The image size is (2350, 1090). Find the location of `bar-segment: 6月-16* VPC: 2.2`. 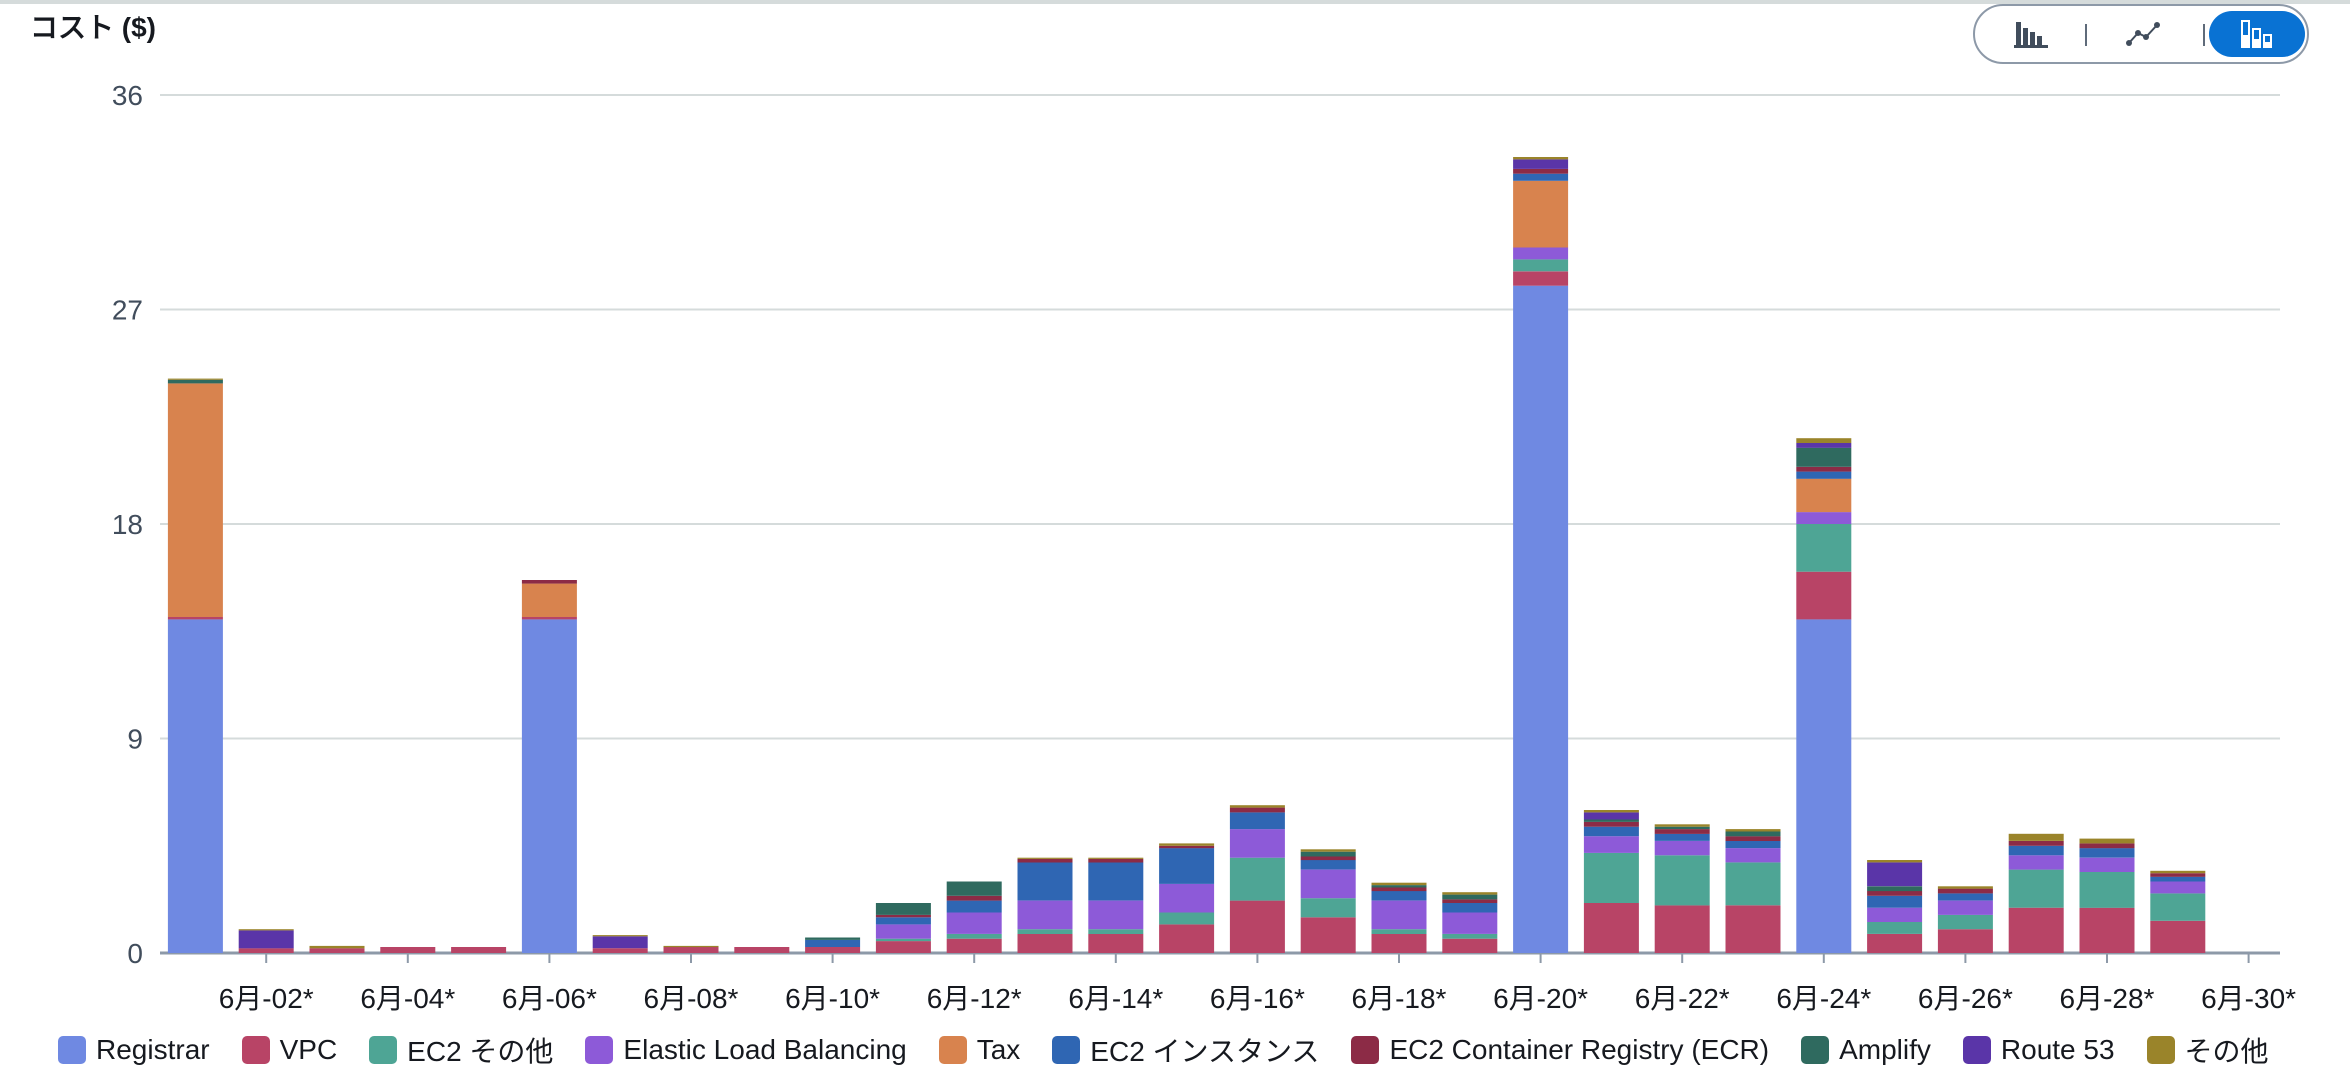

bar-segment: 6月-16* VPC: 2.2 is located at coordinates (1257, 926).